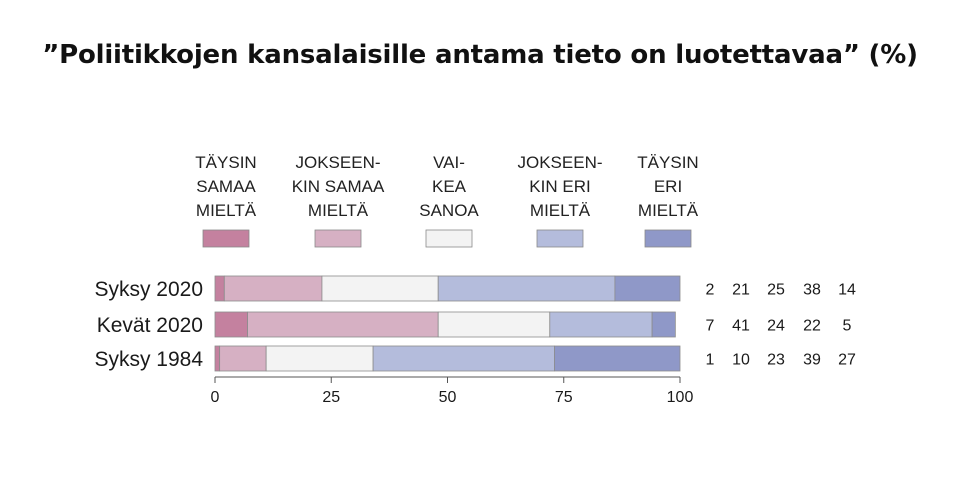  What do you see at coordinates (449, 162) in the screenshot?
I see `legend-label-line: VAI-` at bounding box center [449, 162].